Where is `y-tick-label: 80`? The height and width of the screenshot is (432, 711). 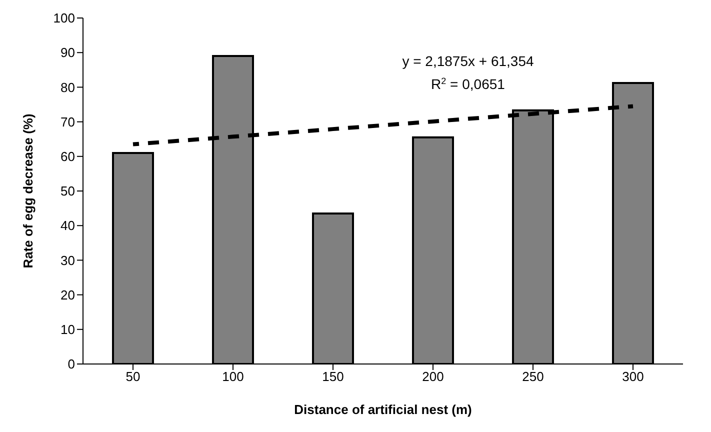 y-tick-label: 80 is located at coordinates (67, 87).